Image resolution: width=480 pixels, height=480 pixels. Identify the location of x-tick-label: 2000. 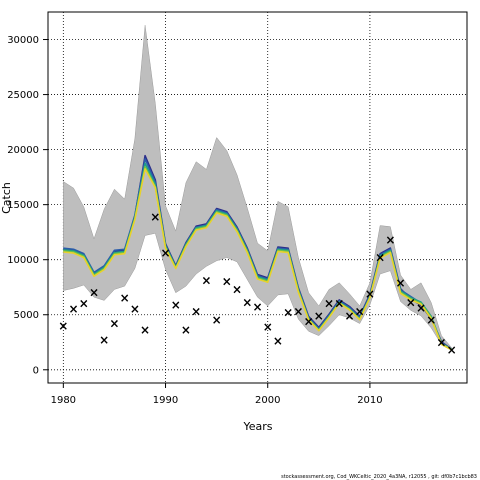
(267, 400).